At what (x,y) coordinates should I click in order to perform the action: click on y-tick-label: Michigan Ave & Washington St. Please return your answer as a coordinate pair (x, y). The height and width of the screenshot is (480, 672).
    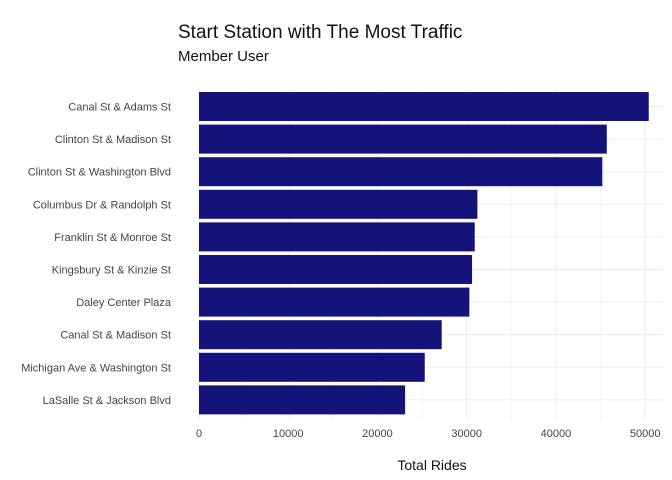
    Looking at the image, I should click on (96, 368).